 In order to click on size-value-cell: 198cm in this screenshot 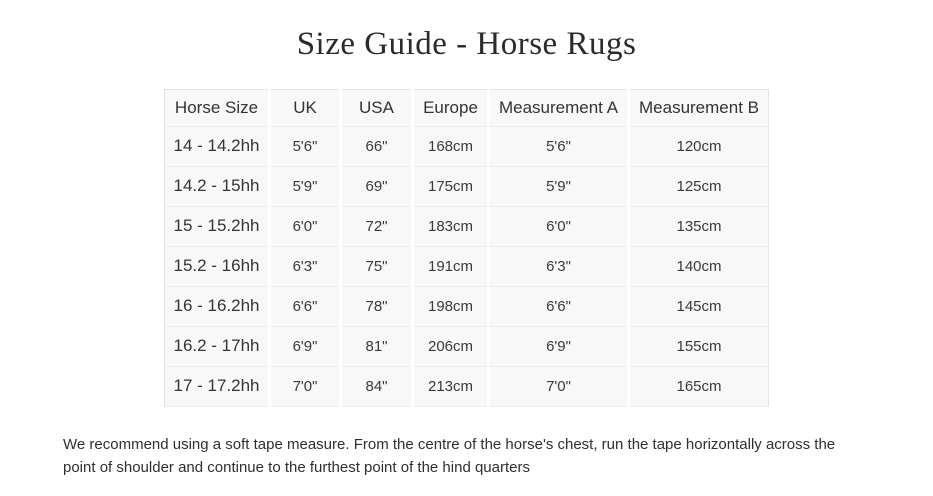, I will do `click(450, 306)`.